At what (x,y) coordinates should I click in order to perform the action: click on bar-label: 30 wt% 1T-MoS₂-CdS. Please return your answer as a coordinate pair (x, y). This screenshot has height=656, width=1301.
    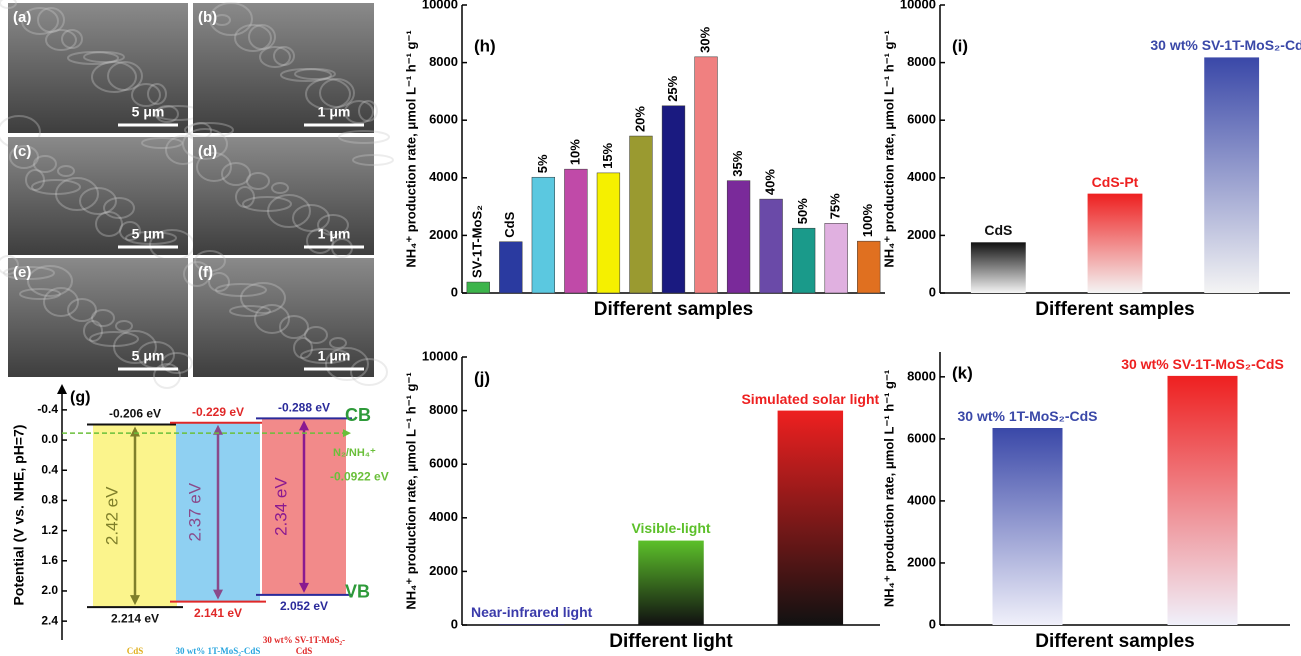
    Looking at the image, I should click on (1027, 415).